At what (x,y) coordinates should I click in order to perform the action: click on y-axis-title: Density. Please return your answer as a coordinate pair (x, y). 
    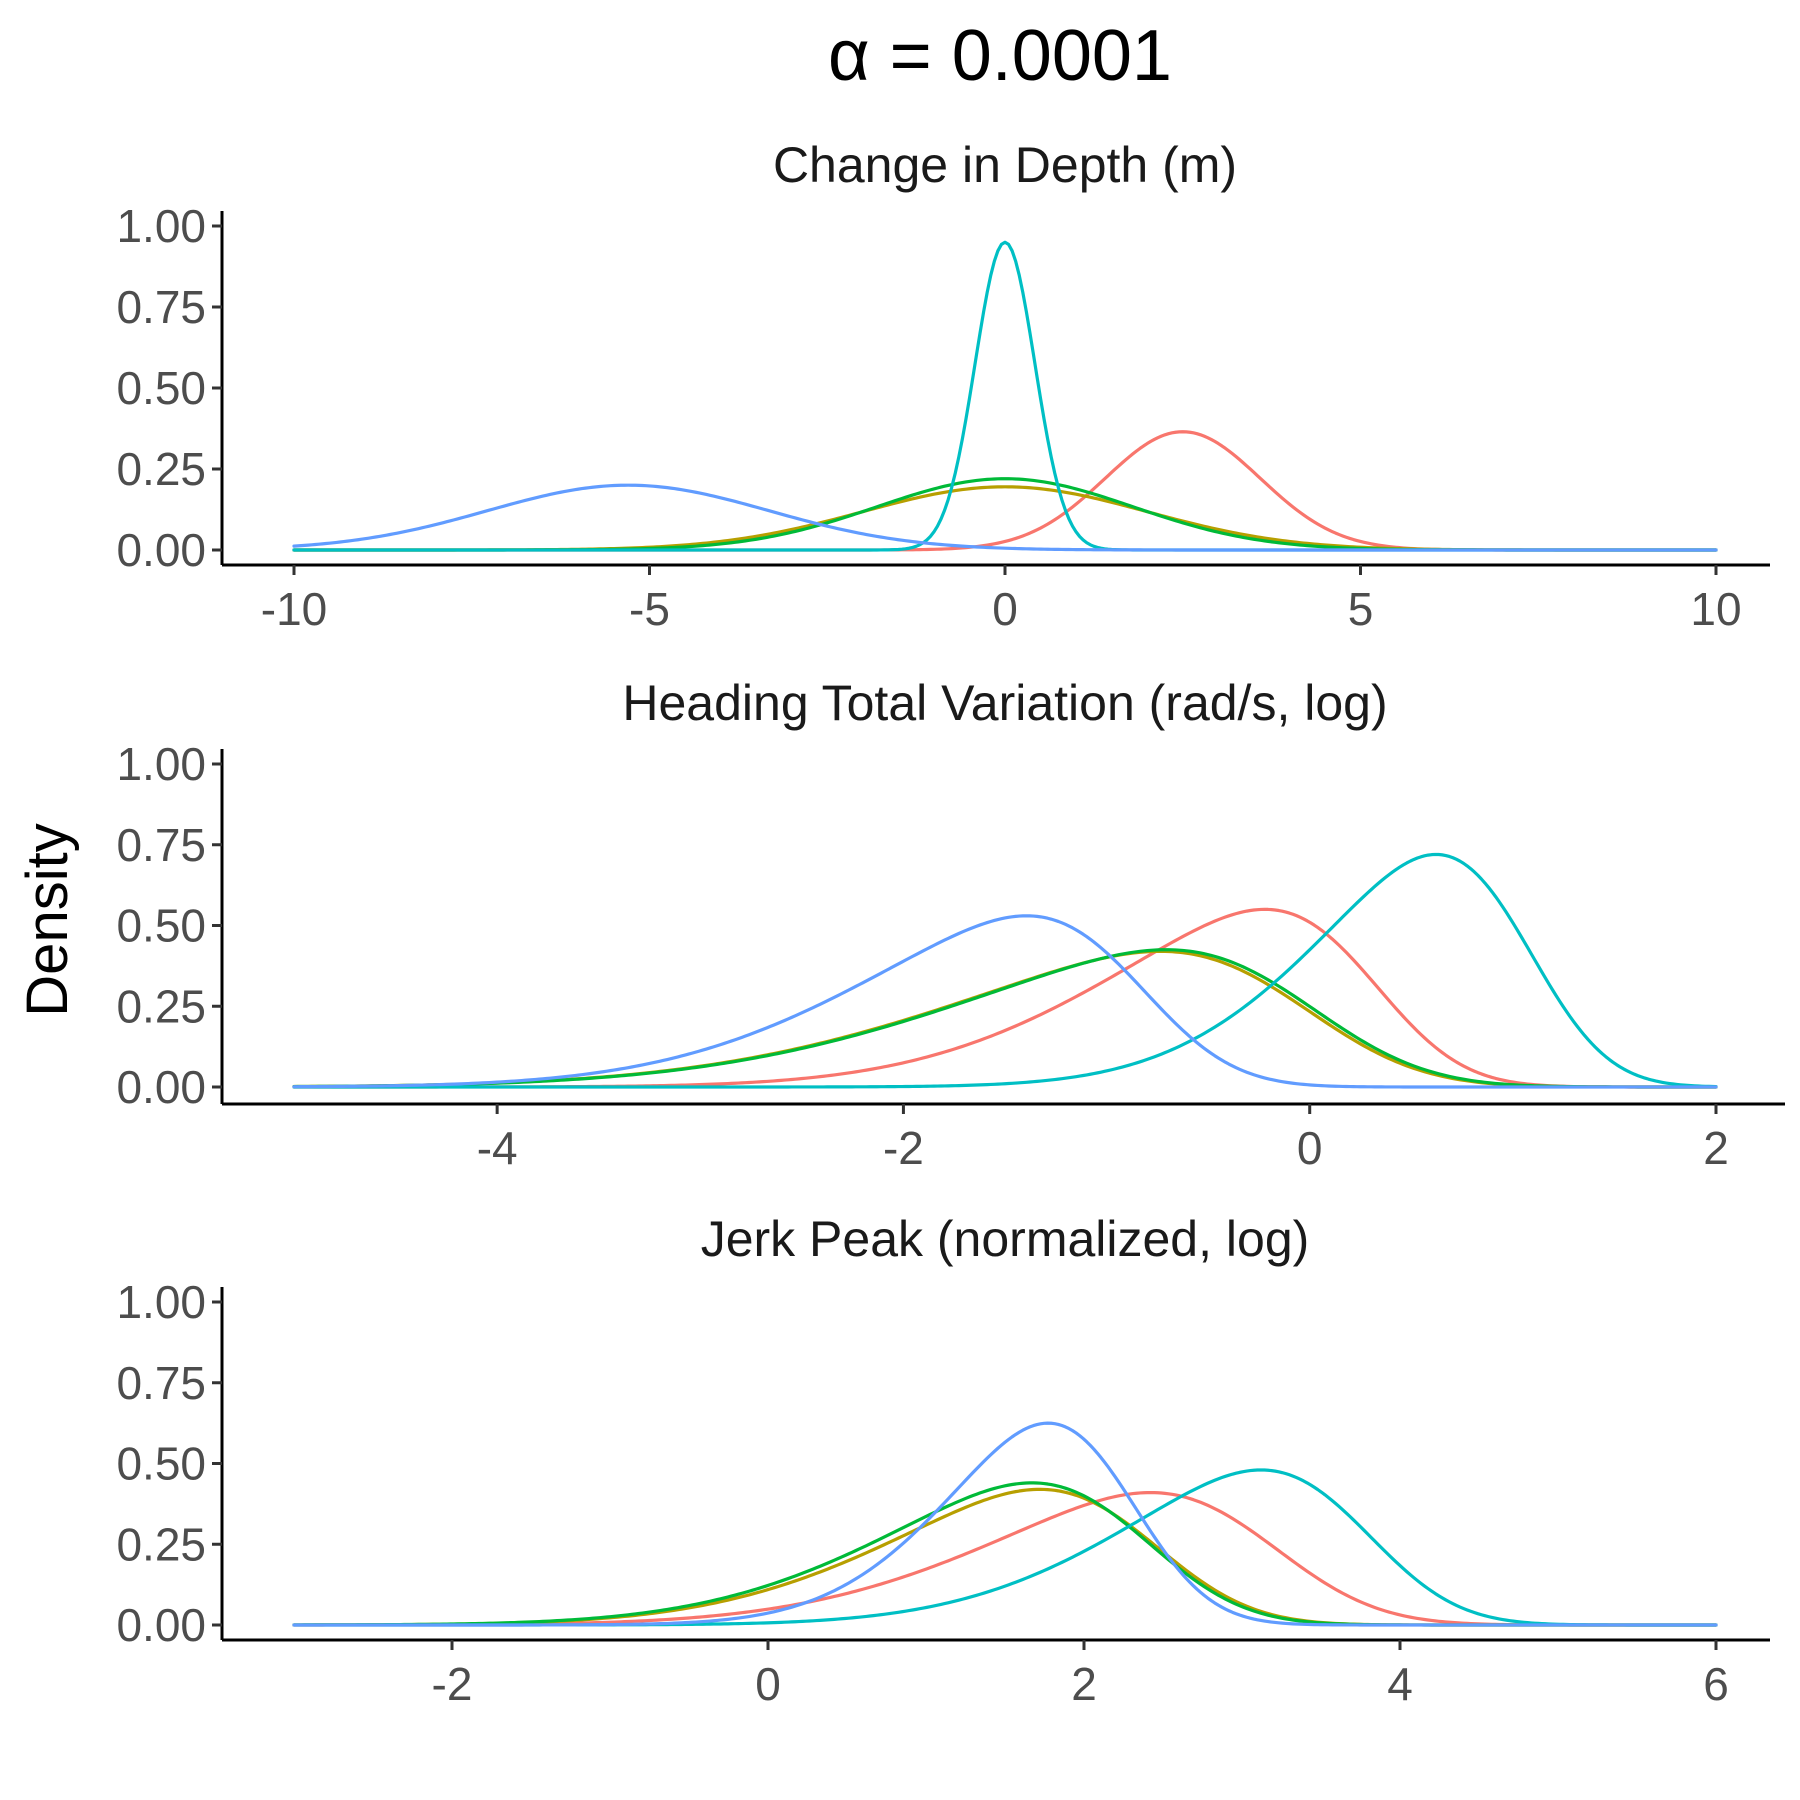
    Looking at the image, I should click on (47, 919).